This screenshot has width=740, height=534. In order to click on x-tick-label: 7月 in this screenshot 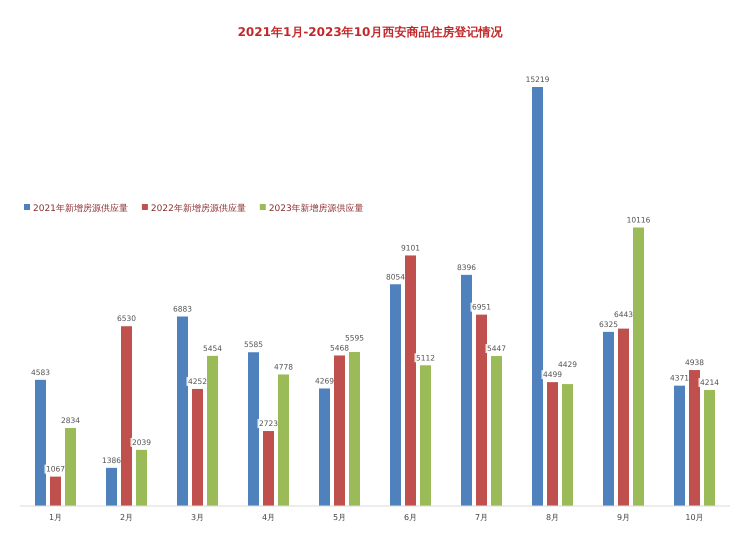, I will do `click(481, 517)`.